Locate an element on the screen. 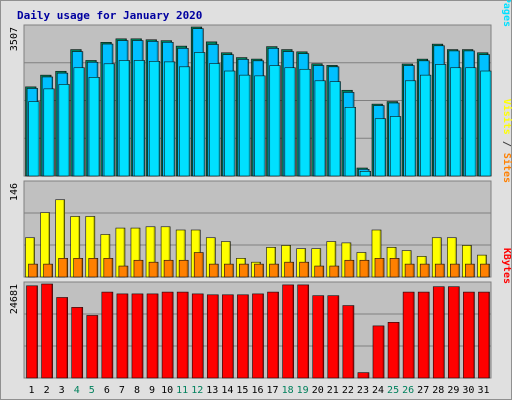 This screenshot has width=512, height=405. legend-kbytes: KBytes is located at coordinates (506, 266).